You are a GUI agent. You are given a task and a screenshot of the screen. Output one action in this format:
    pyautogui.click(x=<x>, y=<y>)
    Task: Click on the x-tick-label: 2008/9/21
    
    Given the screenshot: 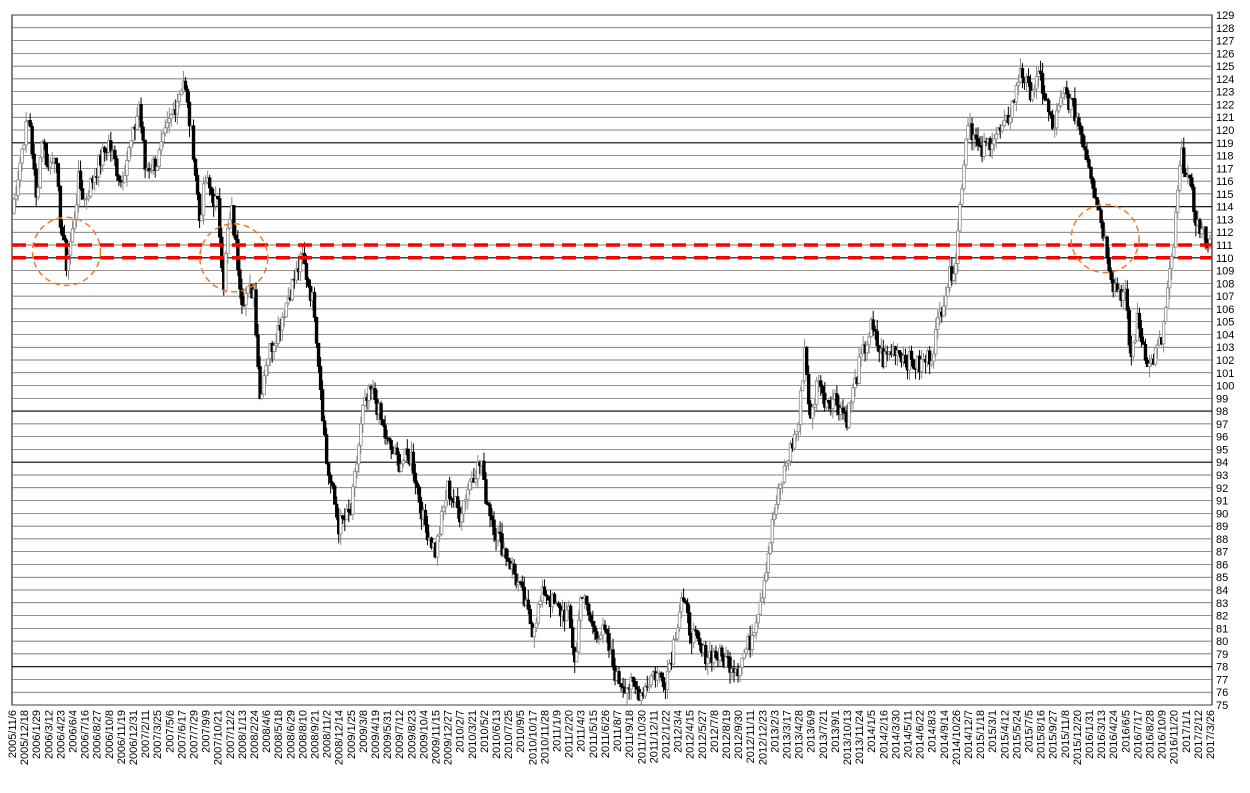 What is the action you would take?
    pyautogui.click(x=316, y=734)
    